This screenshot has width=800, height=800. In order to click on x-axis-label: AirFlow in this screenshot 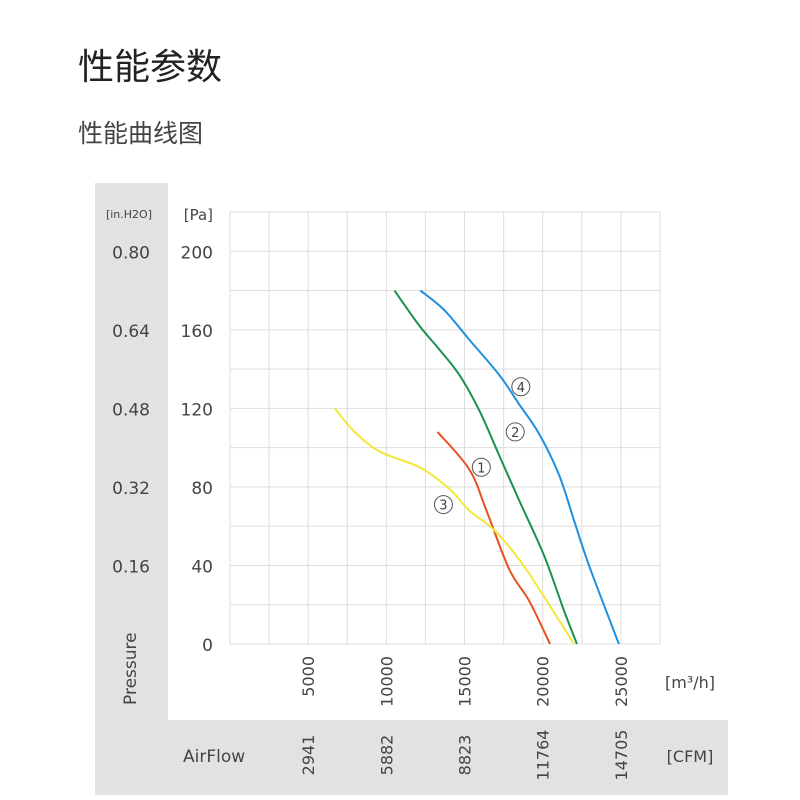, I will do `click(214, 757)`.